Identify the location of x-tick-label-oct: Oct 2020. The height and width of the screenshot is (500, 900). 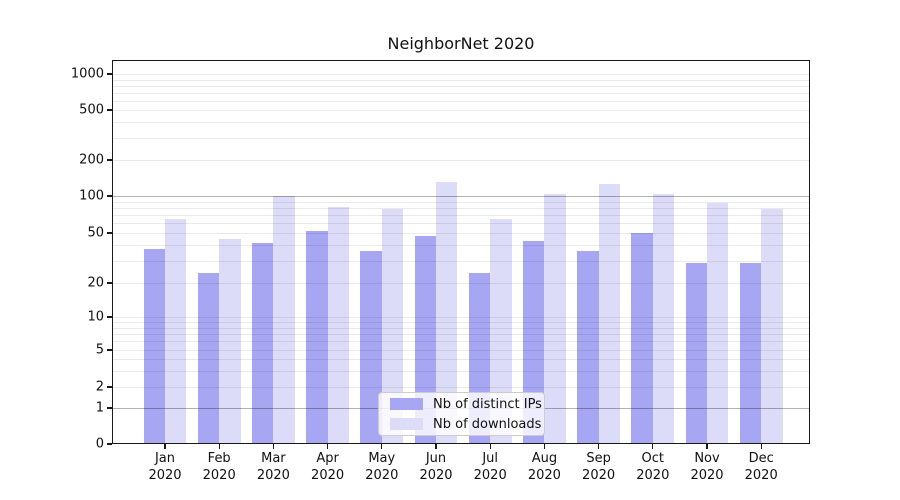
(653, 467).